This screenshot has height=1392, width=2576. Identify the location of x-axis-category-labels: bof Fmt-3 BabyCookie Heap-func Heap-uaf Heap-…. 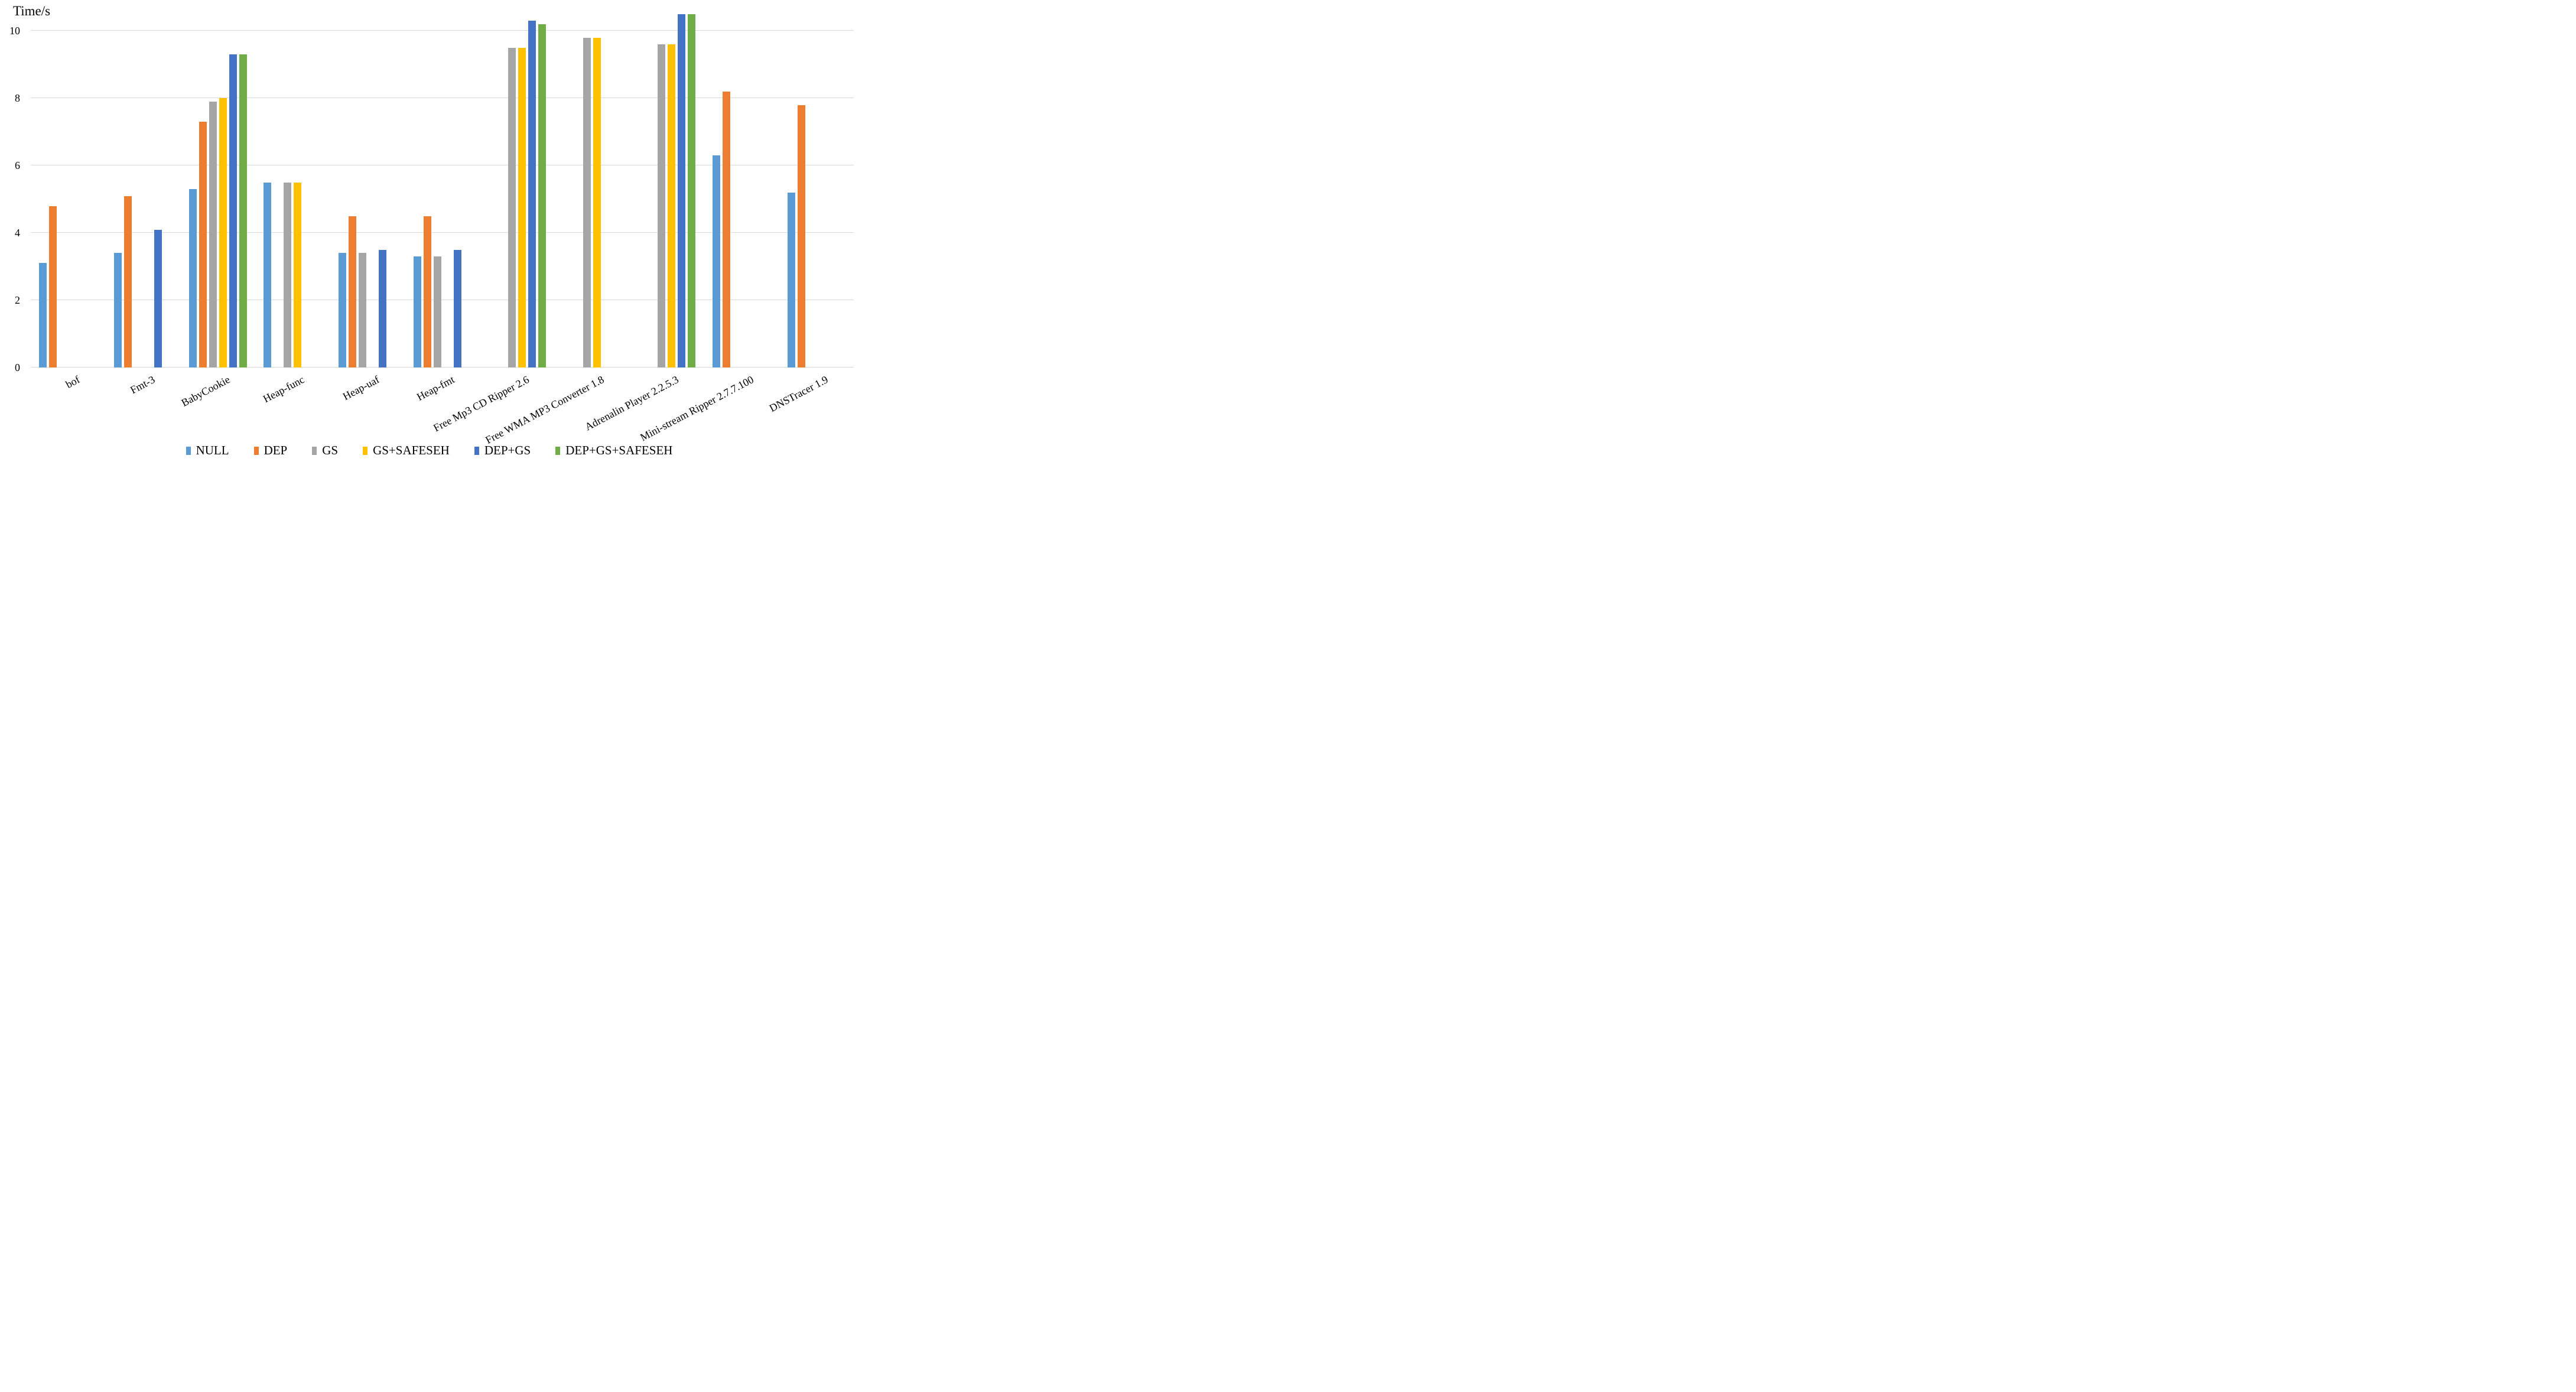
(443, 407).